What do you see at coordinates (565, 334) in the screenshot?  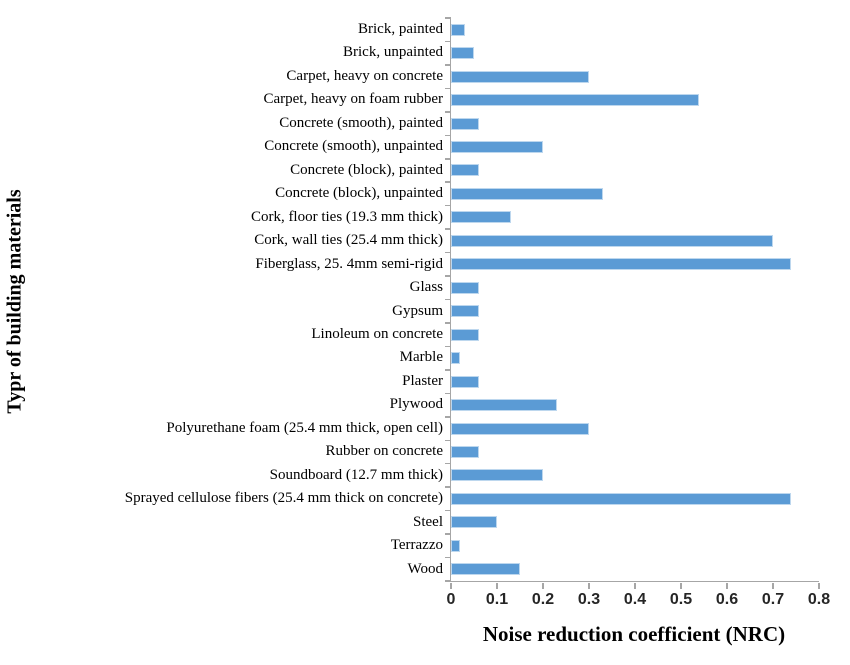 I see `chart-row: Linoleum on concrete` at bounding box center [565, 334].